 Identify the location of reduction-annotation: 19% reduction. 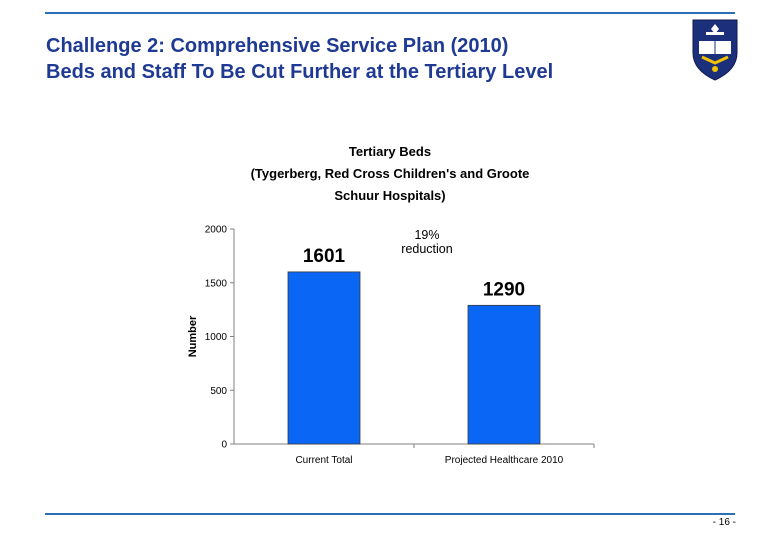
(427, 242).